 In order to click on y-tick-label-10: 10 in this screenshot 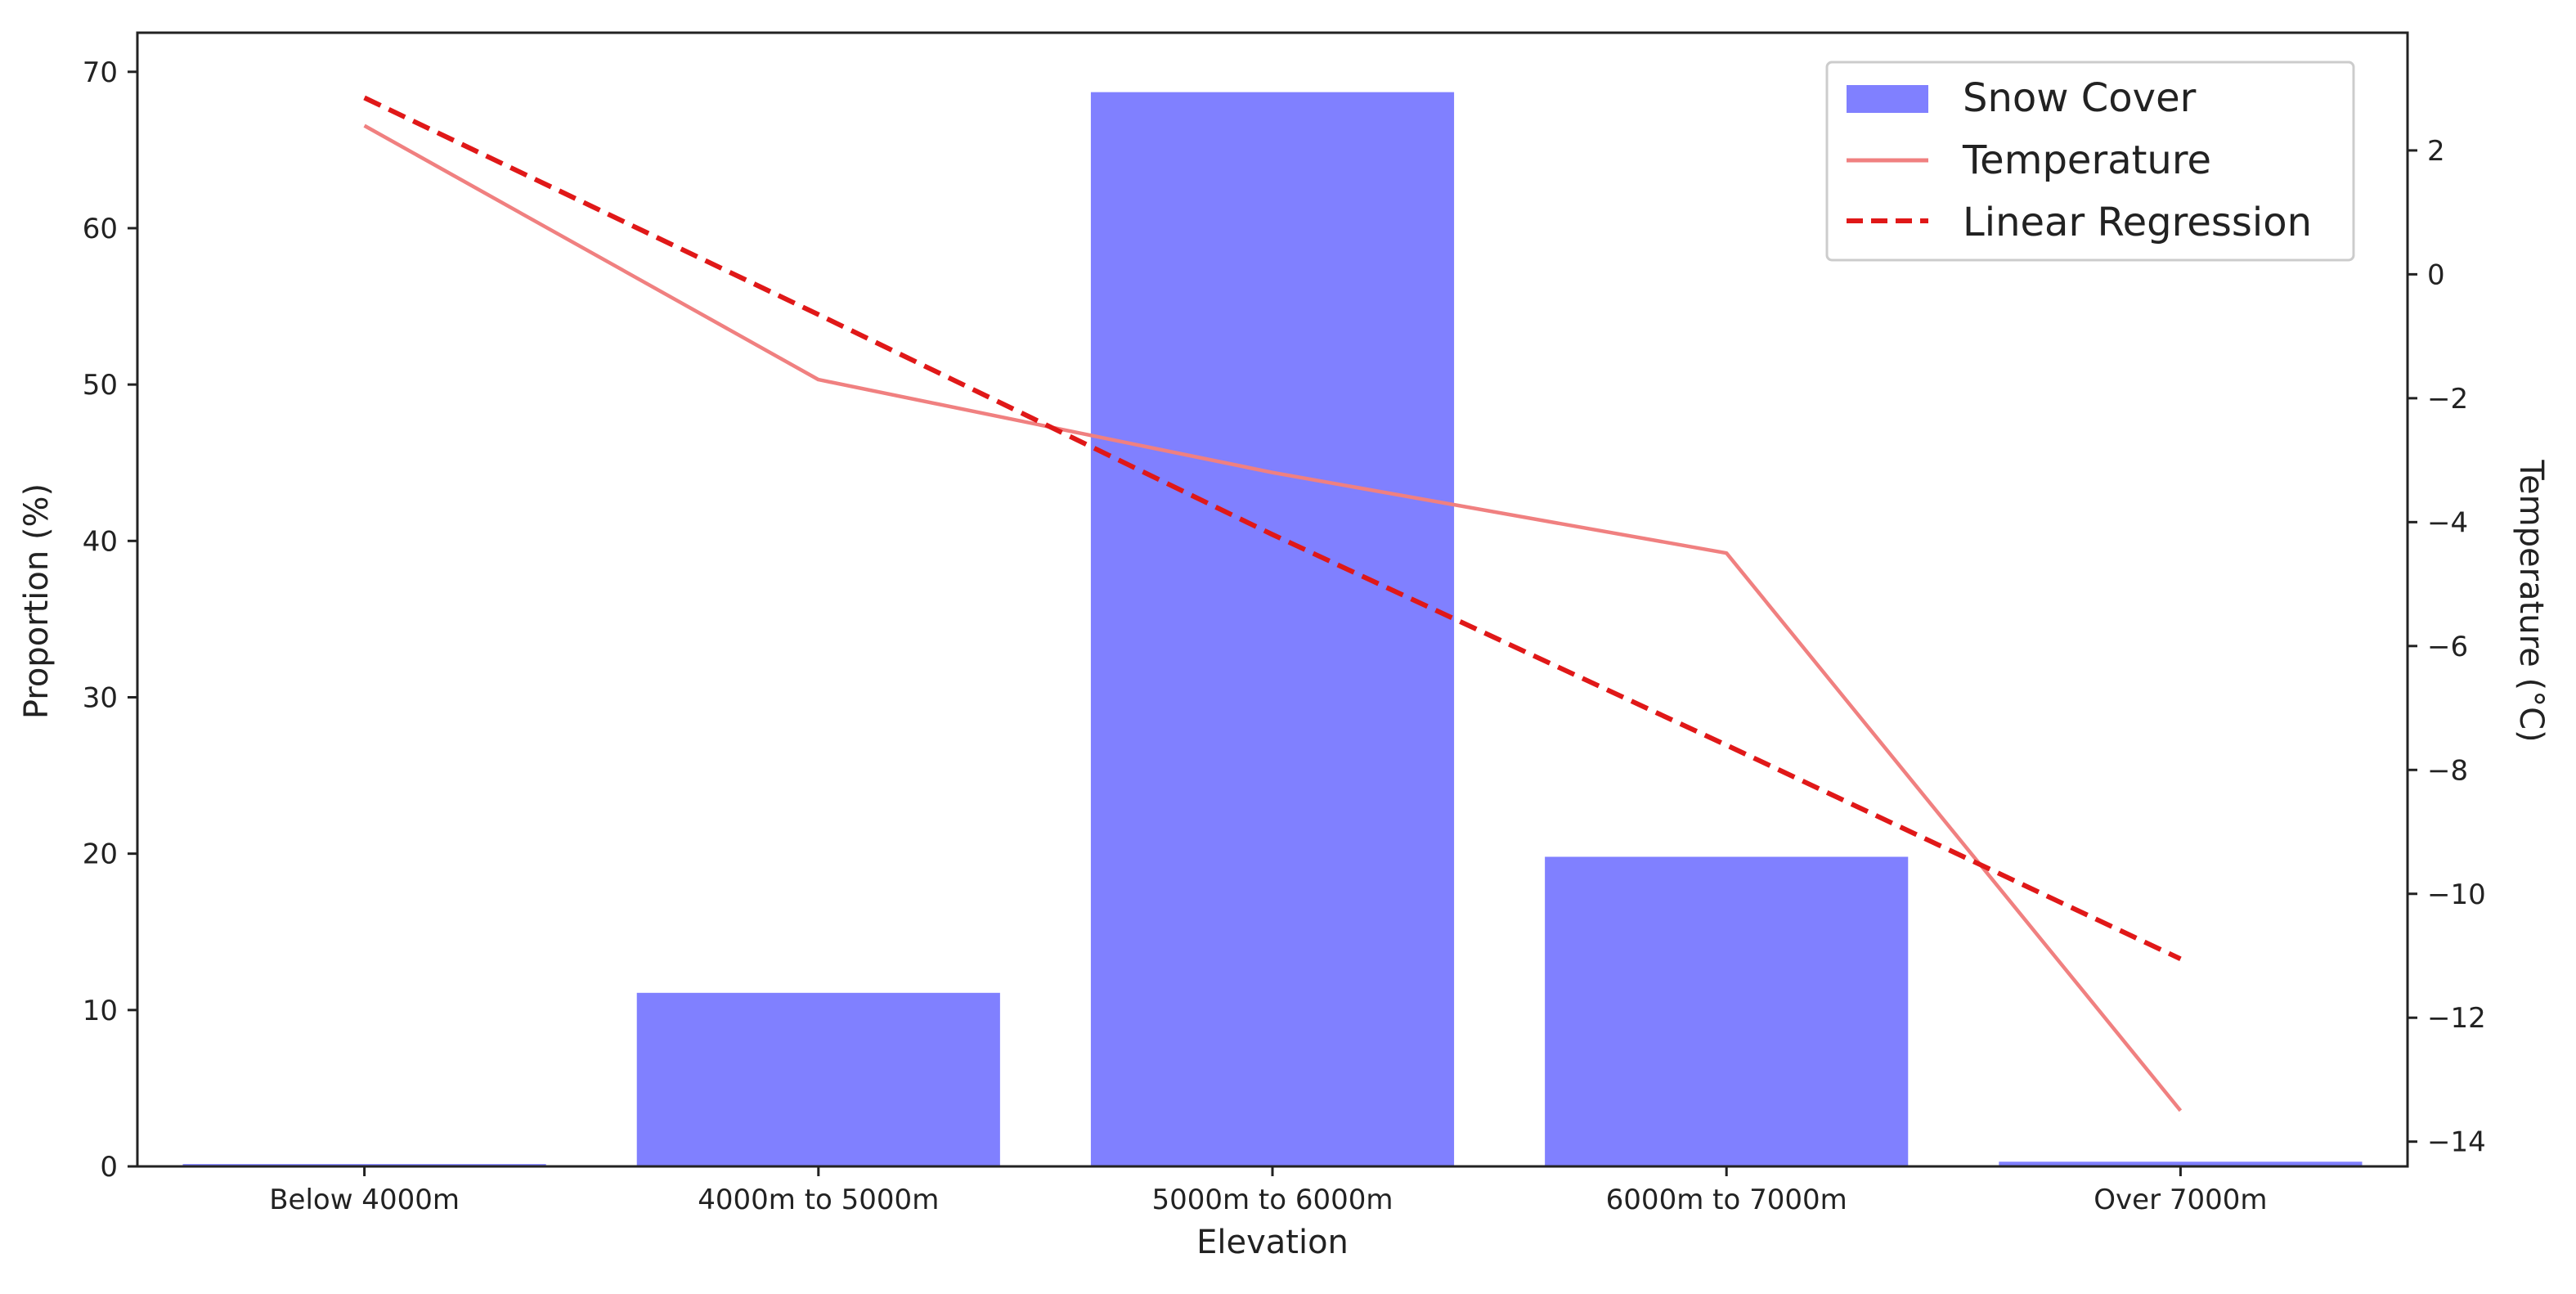, I will do `click(101, 1011)`.